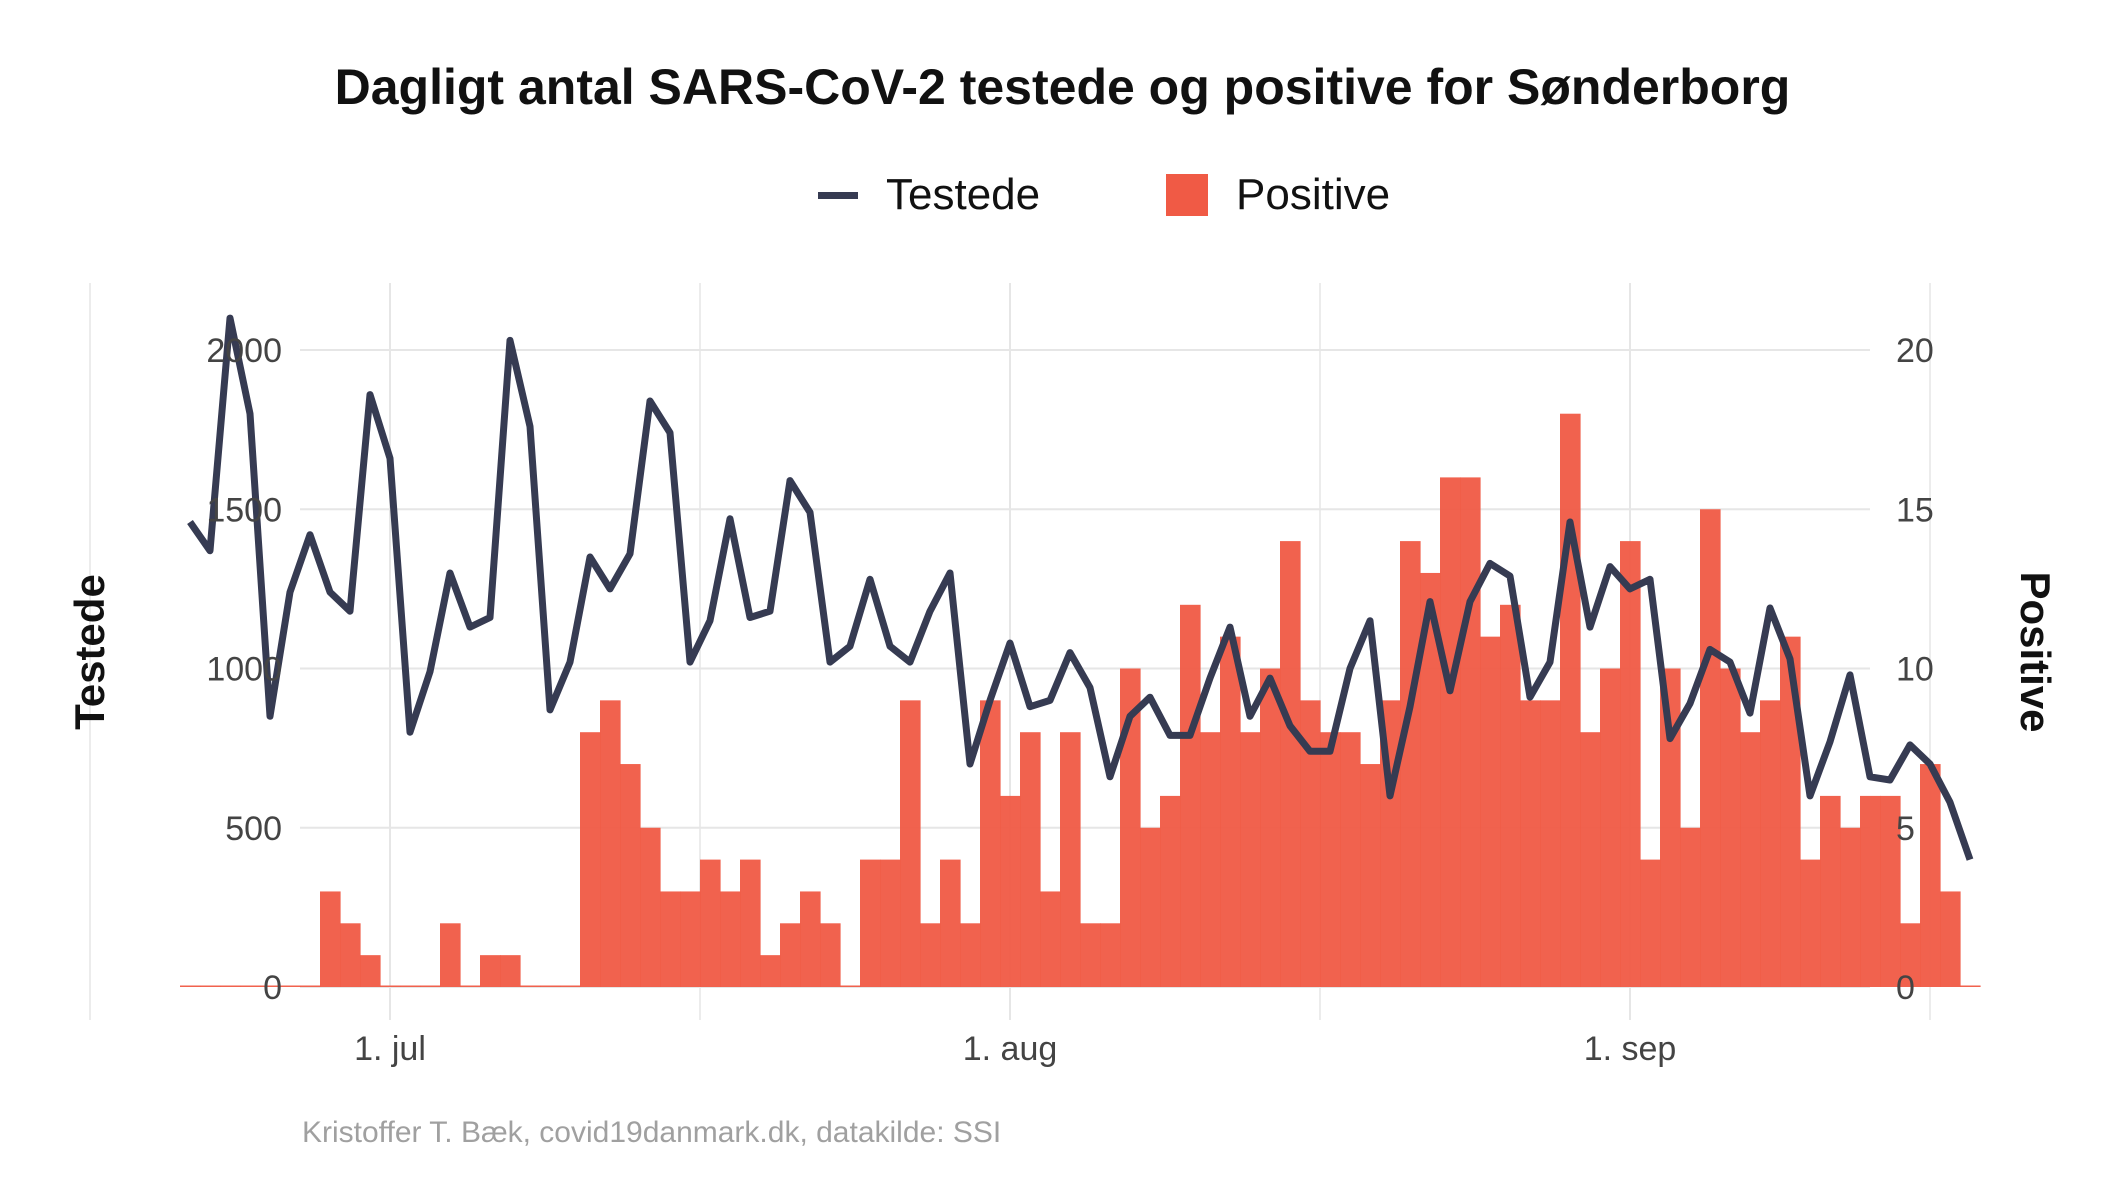 The height and width of the screenshot is (1181, 2125). Describe the element at coordinates (1313, 194) in the screenshot. I see `legend-label-positive: Positive` at that location.